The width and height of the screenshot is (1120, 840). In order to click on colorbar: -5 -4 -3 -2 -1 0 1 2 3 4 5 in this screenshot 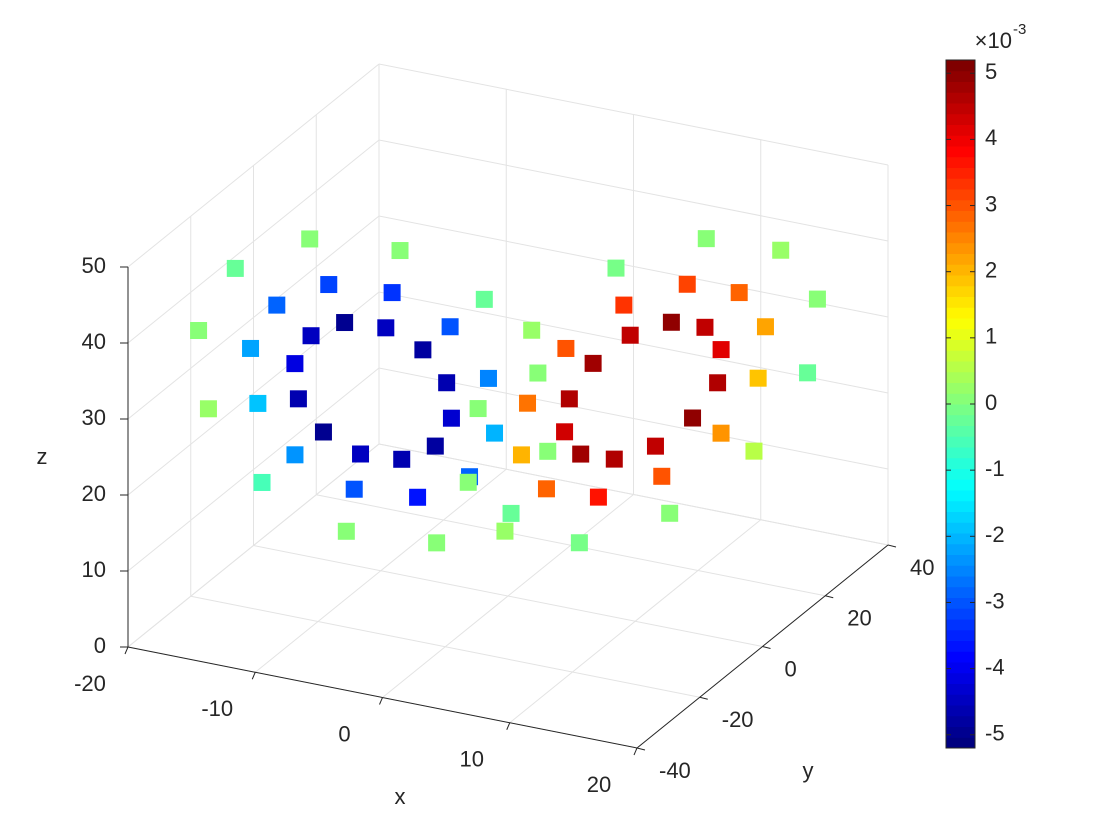, I will do `click(975, 404)`.